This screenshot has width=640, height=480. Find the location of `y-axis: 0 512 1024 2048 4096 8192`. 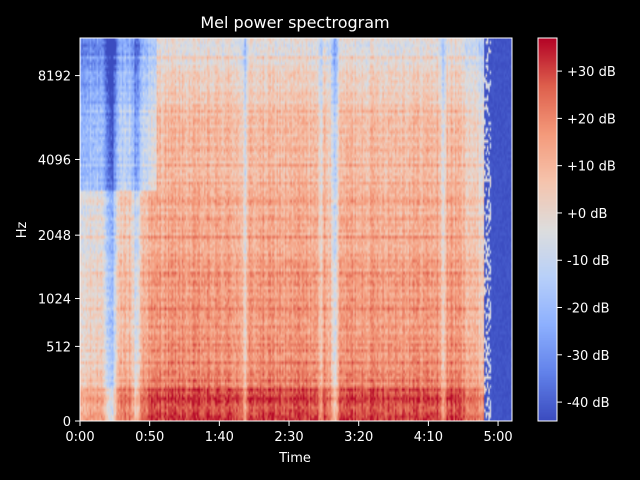

y-axis: 0 512 1024 2048 4096 8192 is located at coordinates (59, 250).